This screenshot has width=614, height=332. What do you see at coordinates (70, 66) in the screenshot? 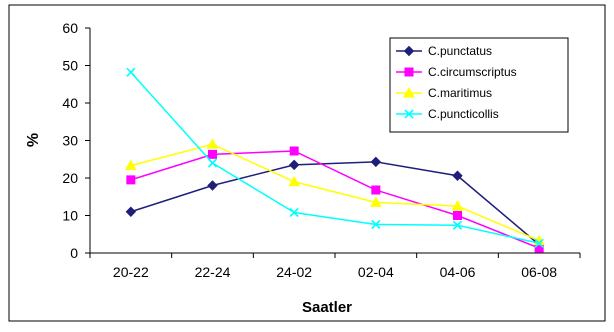
I see `y-tick-label: 50` at bounding box center [70, 66].